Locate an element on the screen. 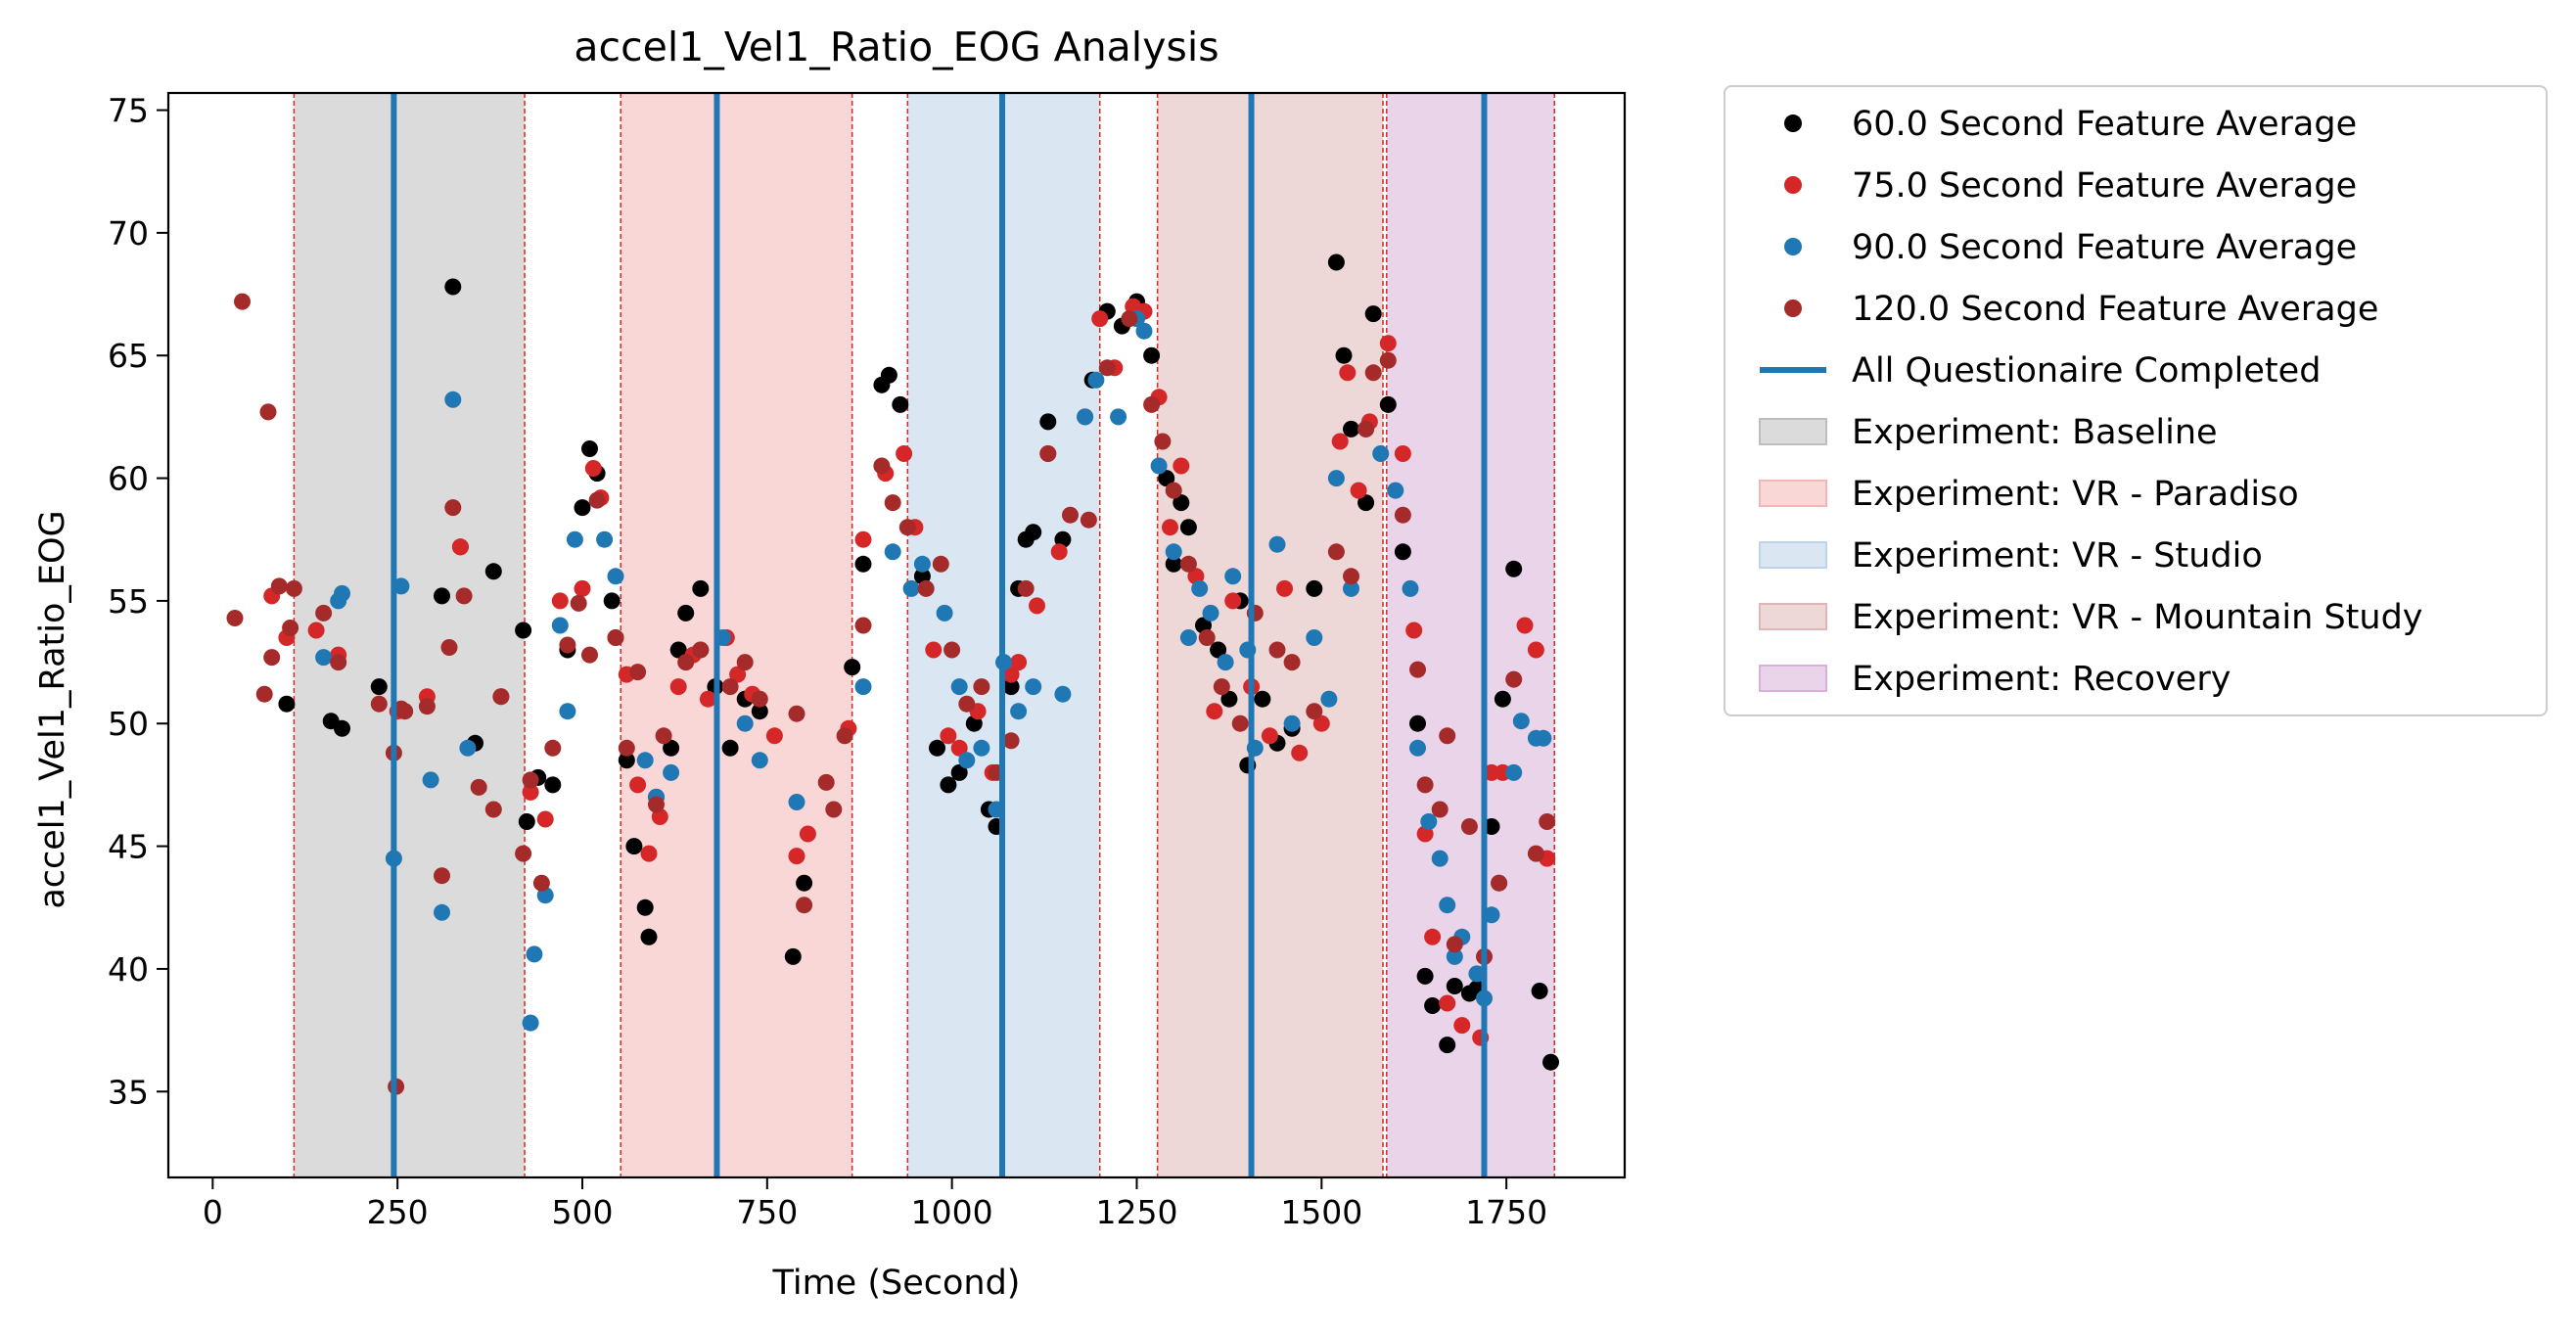  y-axis-ticks: 35 40 45 50 55 60 65 70 75 is located at coordinates (138, 601).